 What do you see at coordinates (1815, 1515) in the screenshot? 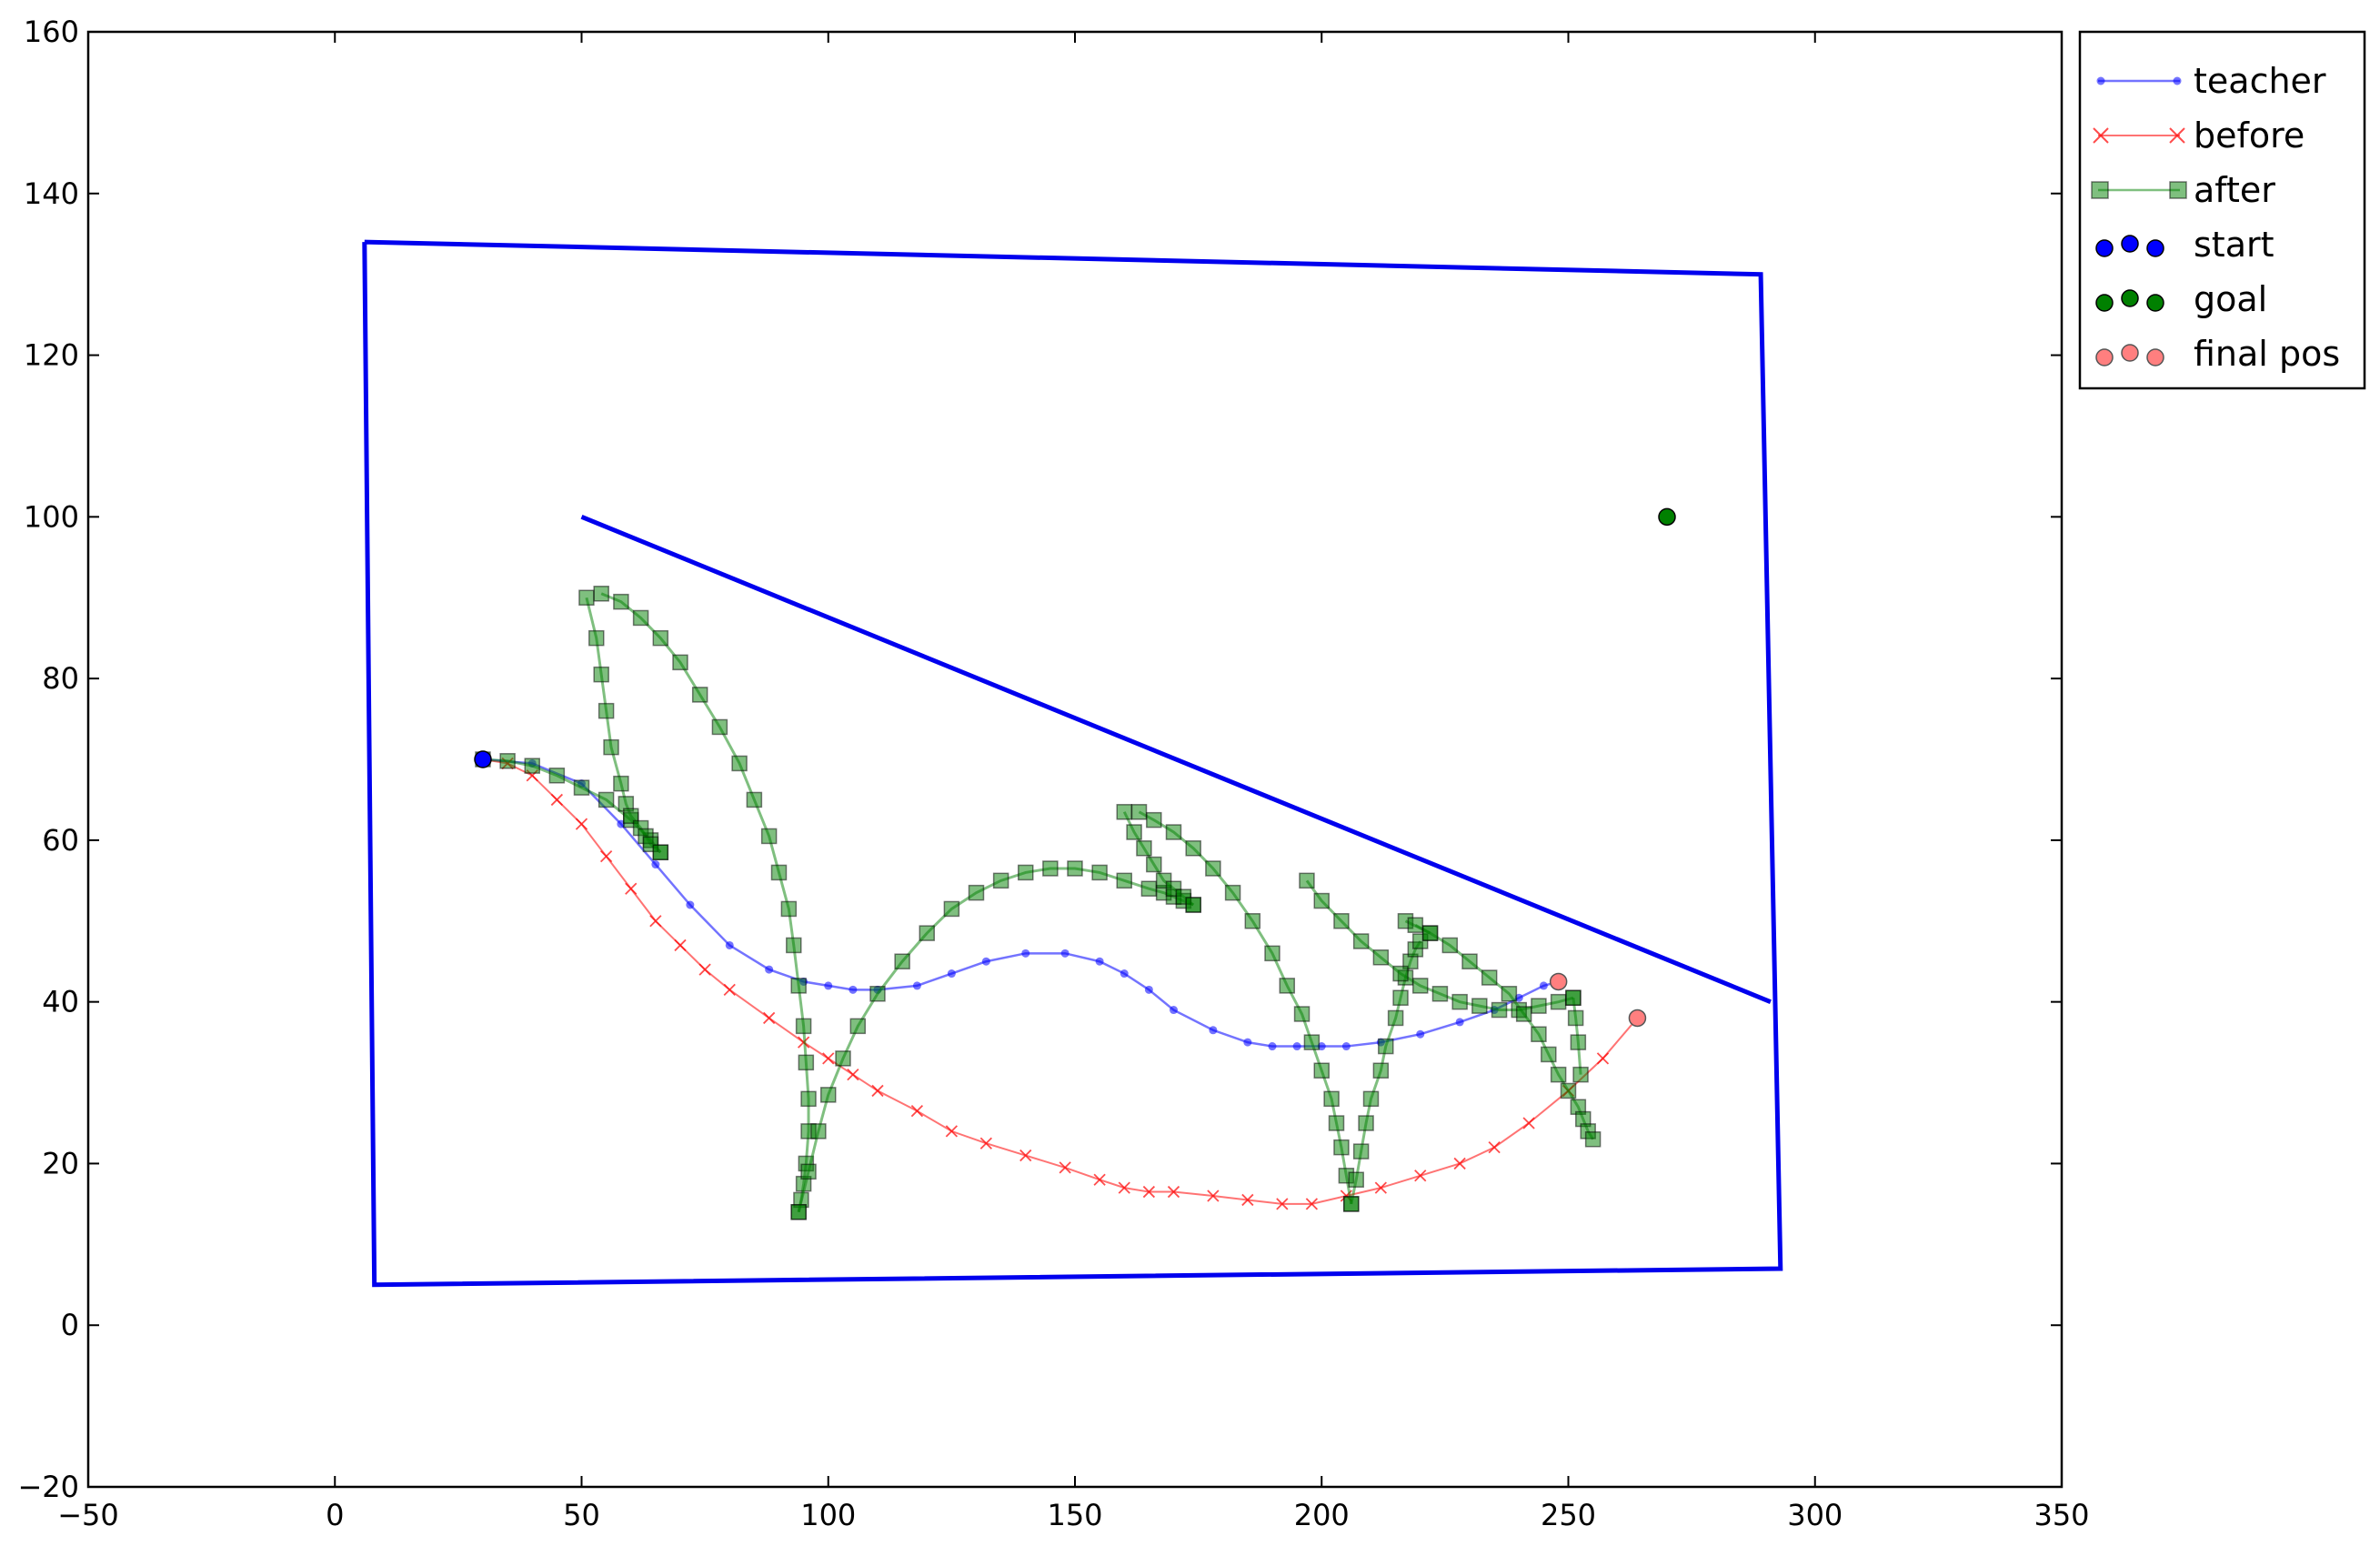
I see `x-tick-label: 300` at bounding box center [1815, 1515].